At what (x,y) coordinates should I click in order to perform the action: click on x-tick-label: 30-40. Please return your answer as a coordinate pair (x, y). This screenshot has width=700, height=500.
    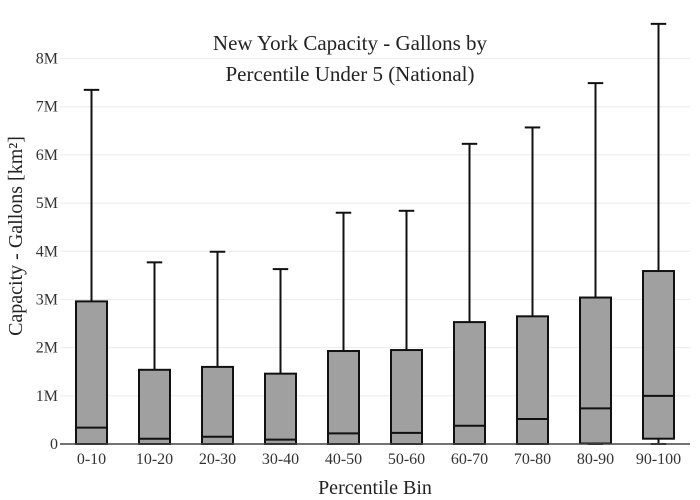
    Looking at the image, I should click on (280, 459).